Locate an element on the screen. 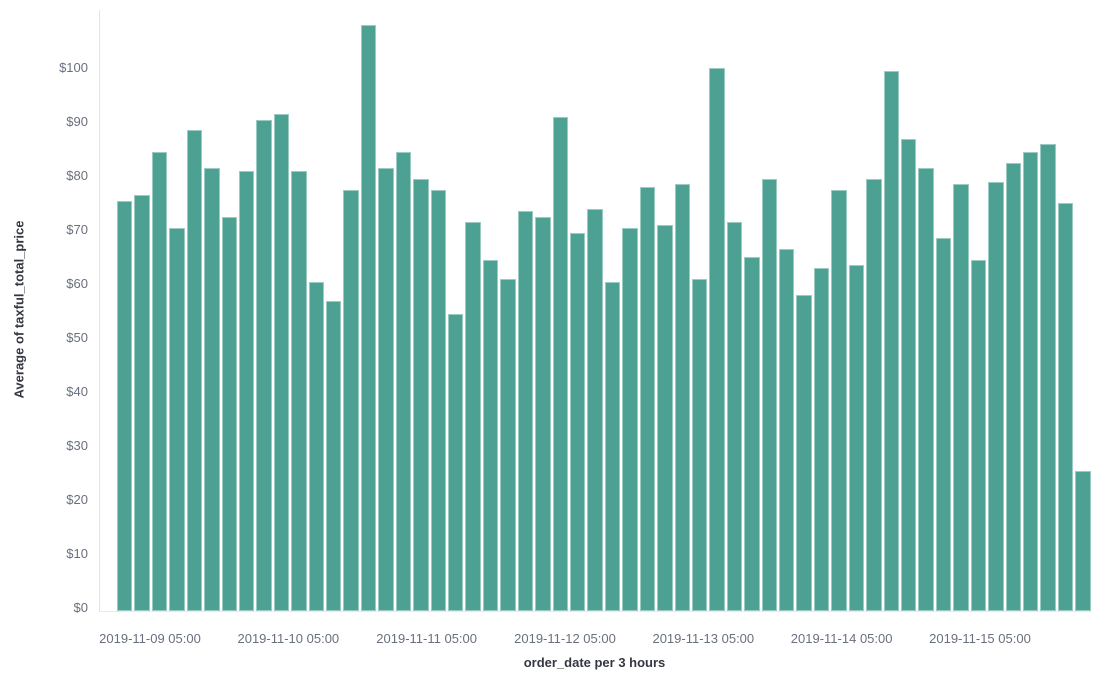 The image size is (1095, 679). x-tick-label: 2019-11-11 05:00 is located at coordinates (427, 638).